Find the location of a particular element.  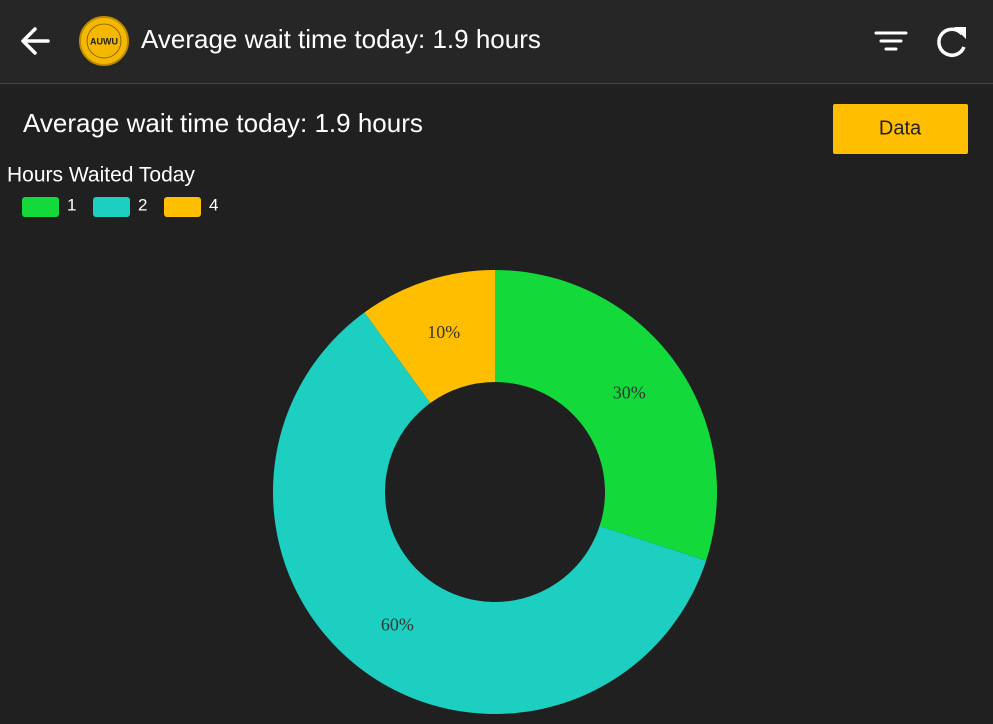

filter-button is located at coordinates (891, 41).